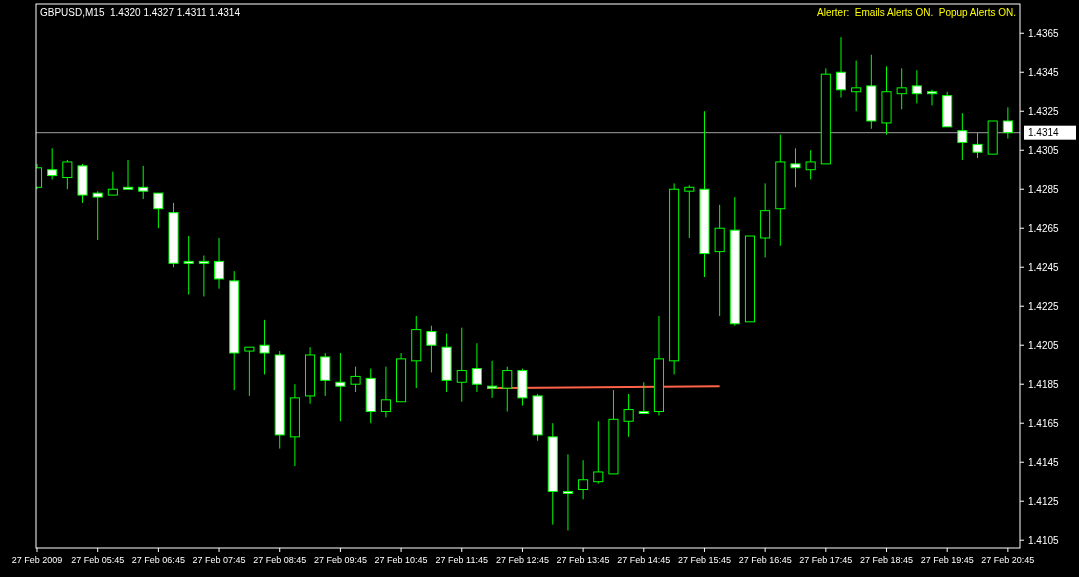  Describe the element at coordinates (1044, 228) in the screenshot. I see `y-tick-label: 1.4265` at that location.